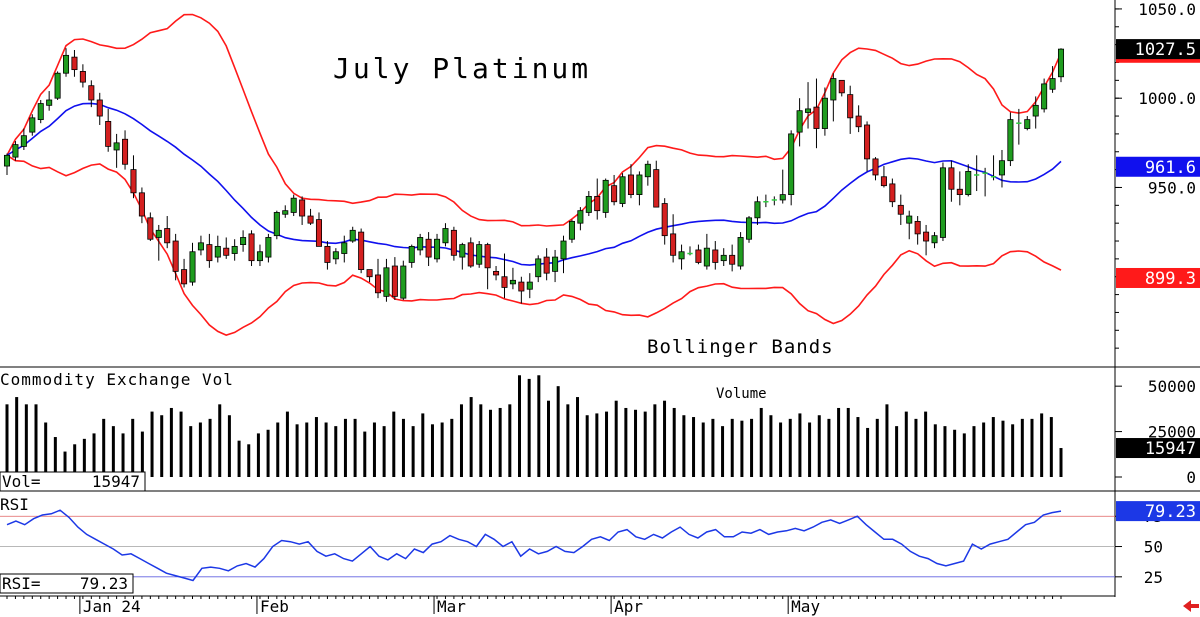 The height and width of the screenshot is (617, 1200). Describe the element at coordinates (1191, 606) in the screenshot. I see `left-arrow-icon` at that location.